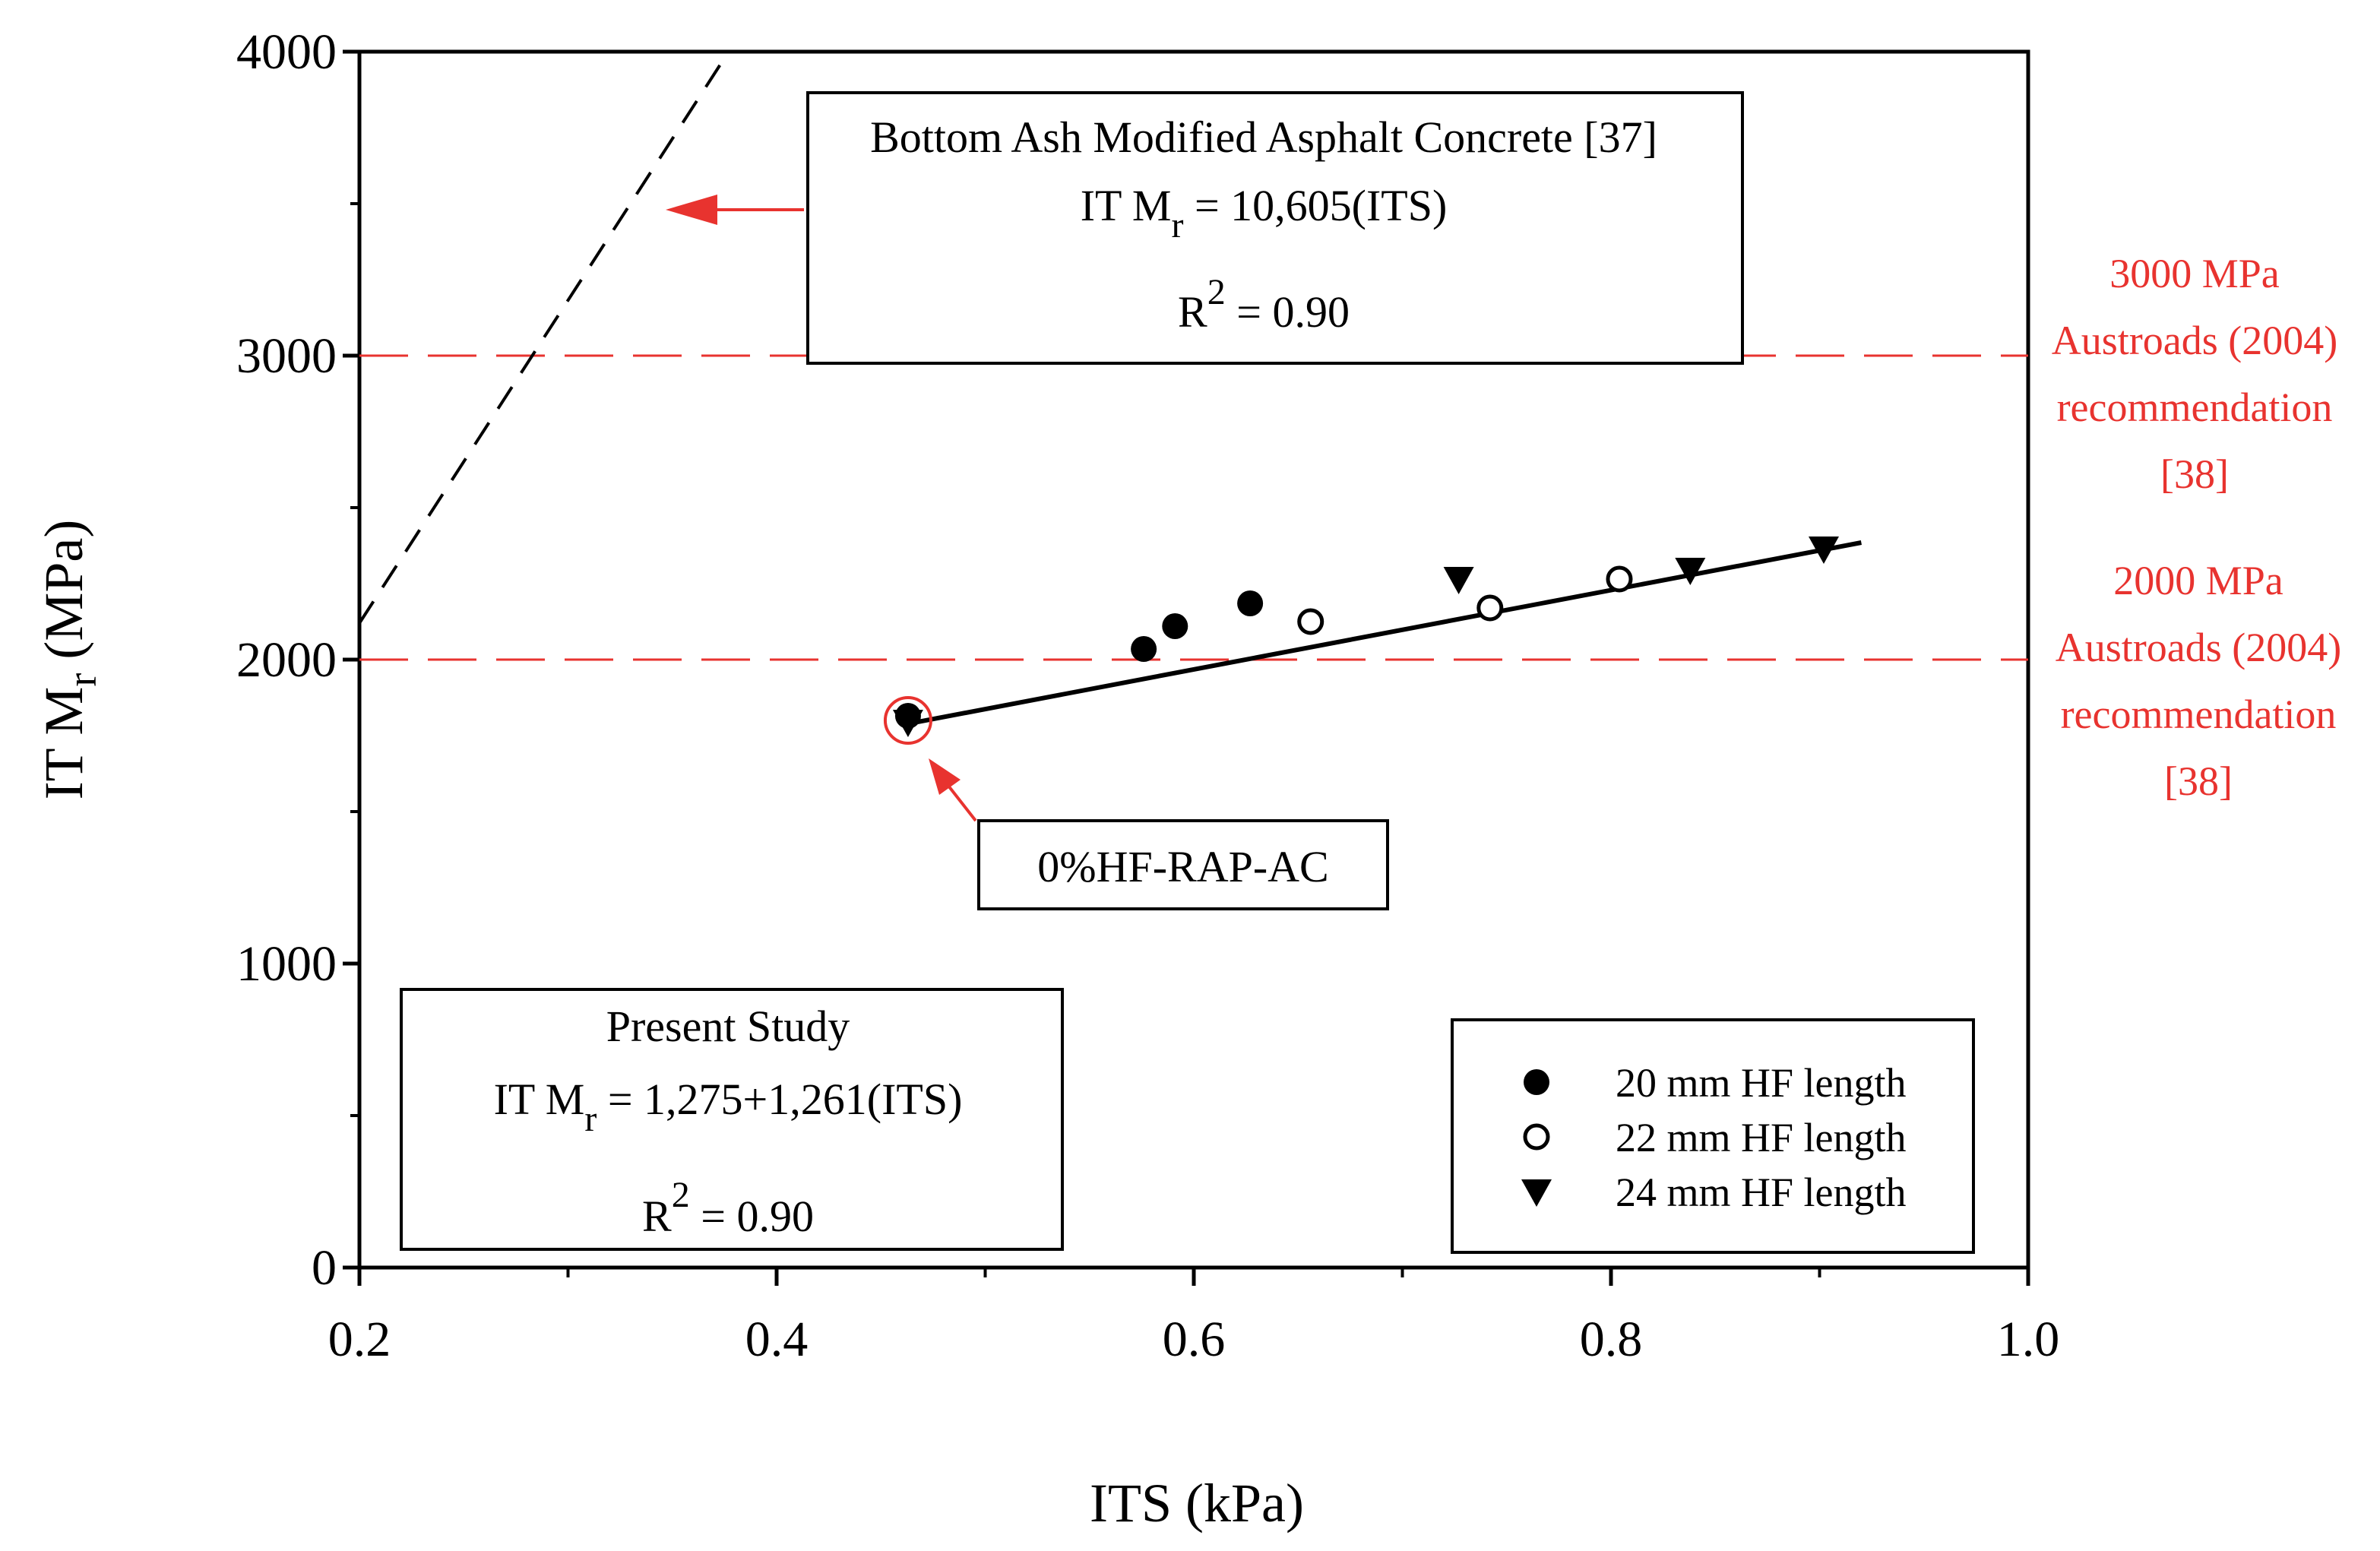  Describe the element at coordinates (1536, 1193) in the screenshot. I see `legend-marker-24mm` at that location.